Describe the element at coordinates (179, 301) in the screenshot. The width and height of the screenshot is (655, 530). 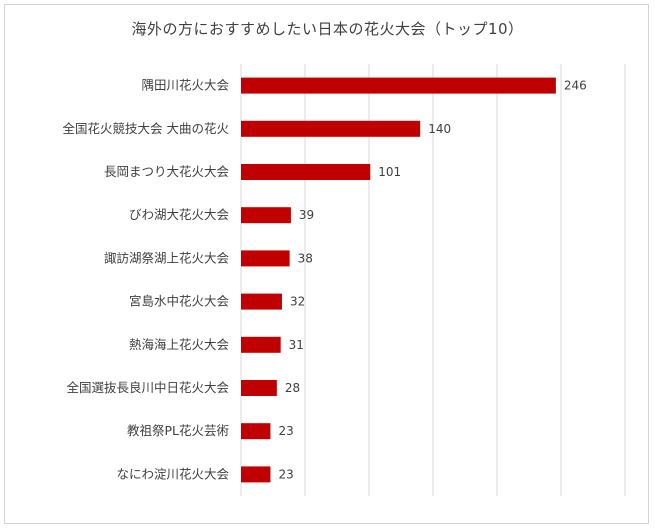
I see `category-label: 宮島水中花火大会` at that location.